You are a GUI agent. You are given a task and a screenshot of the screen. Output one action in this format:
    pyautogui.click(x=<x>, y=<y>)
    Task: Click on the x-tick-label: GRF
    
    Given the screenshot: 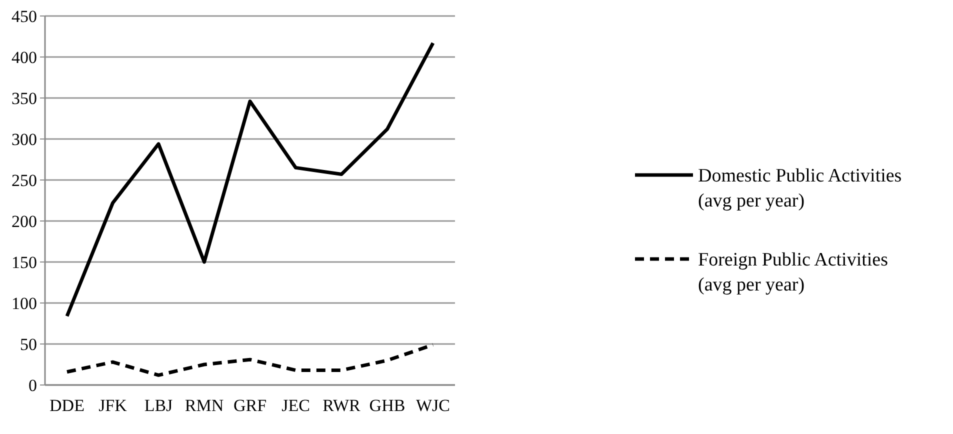 What is the action you would take?
    pyautogui.click(x=250, y=405)
    